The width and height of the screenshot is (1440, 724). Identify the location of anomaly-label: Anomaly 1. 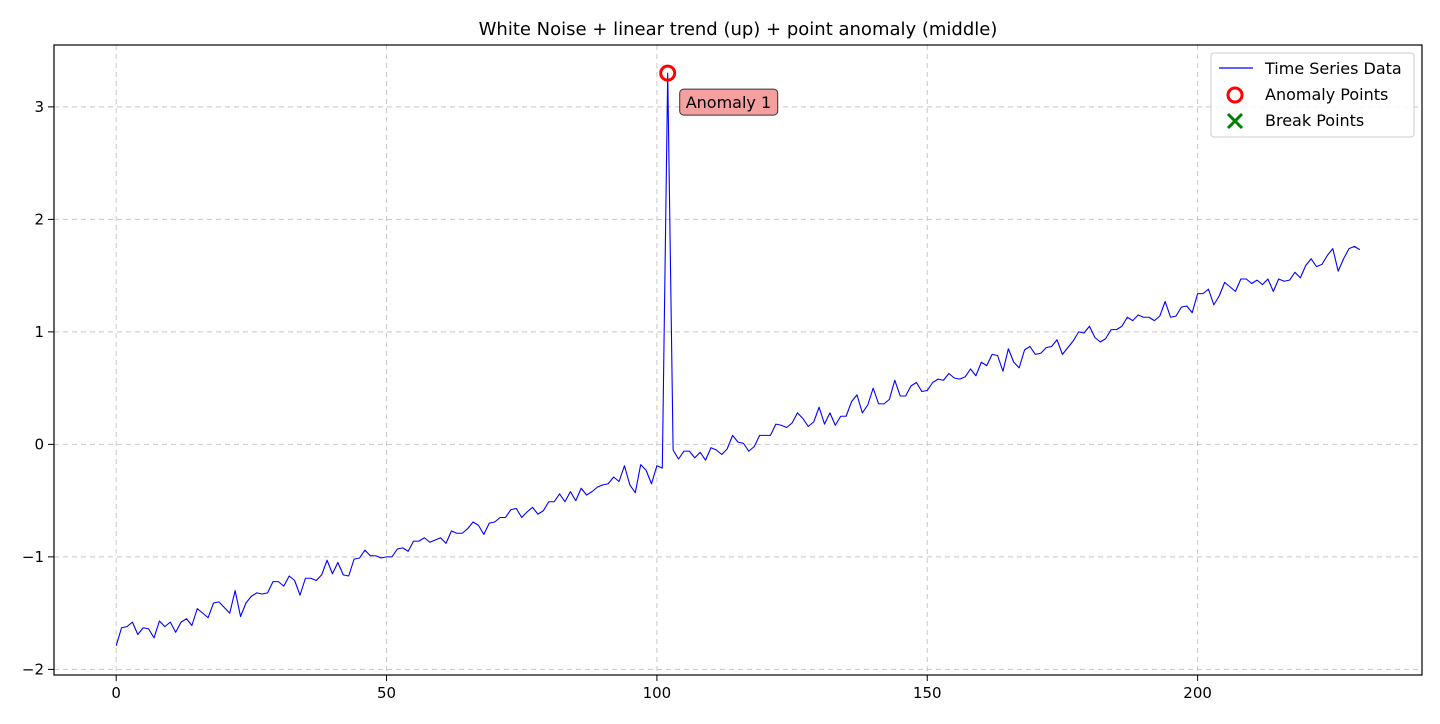
(728, 102).